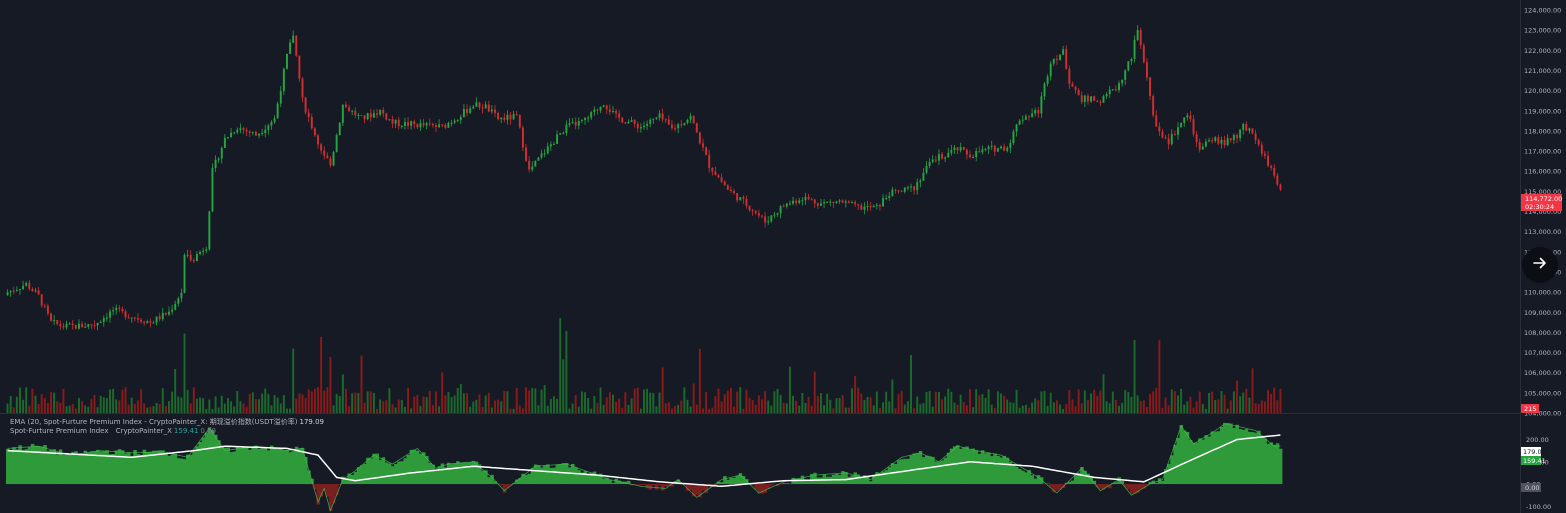  What do you see at coordinates (1542, 333) in the screenshot?
I see `price-tick-label: 108,000.00` at bounding box center [1542, 333].